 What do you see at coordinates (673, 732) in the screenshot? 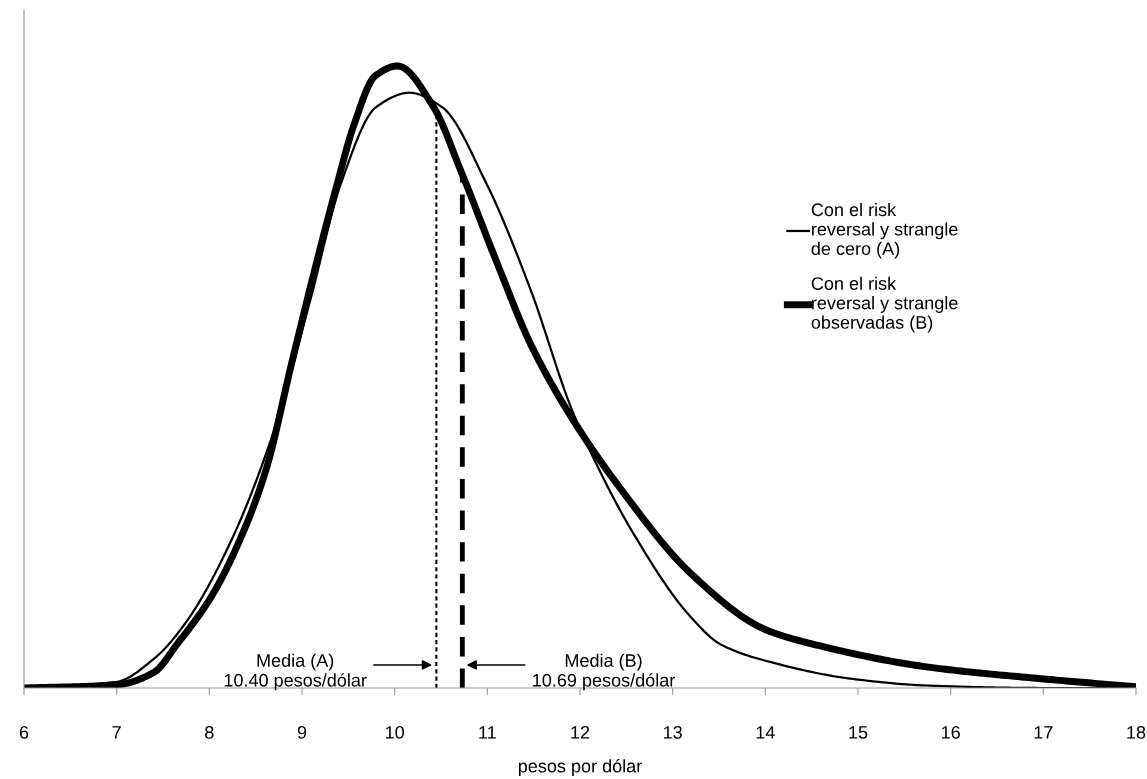
I see `x-tick-label: 13` at bounding box center [673, 732].